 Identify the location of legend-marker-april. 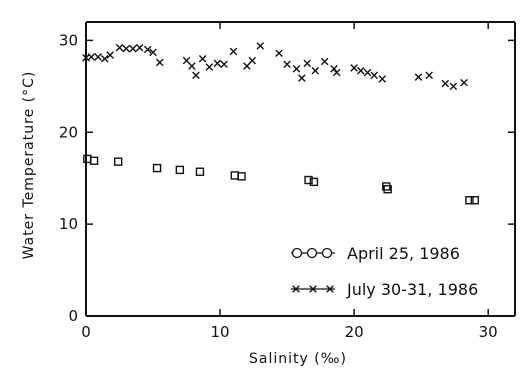
(313, 253).